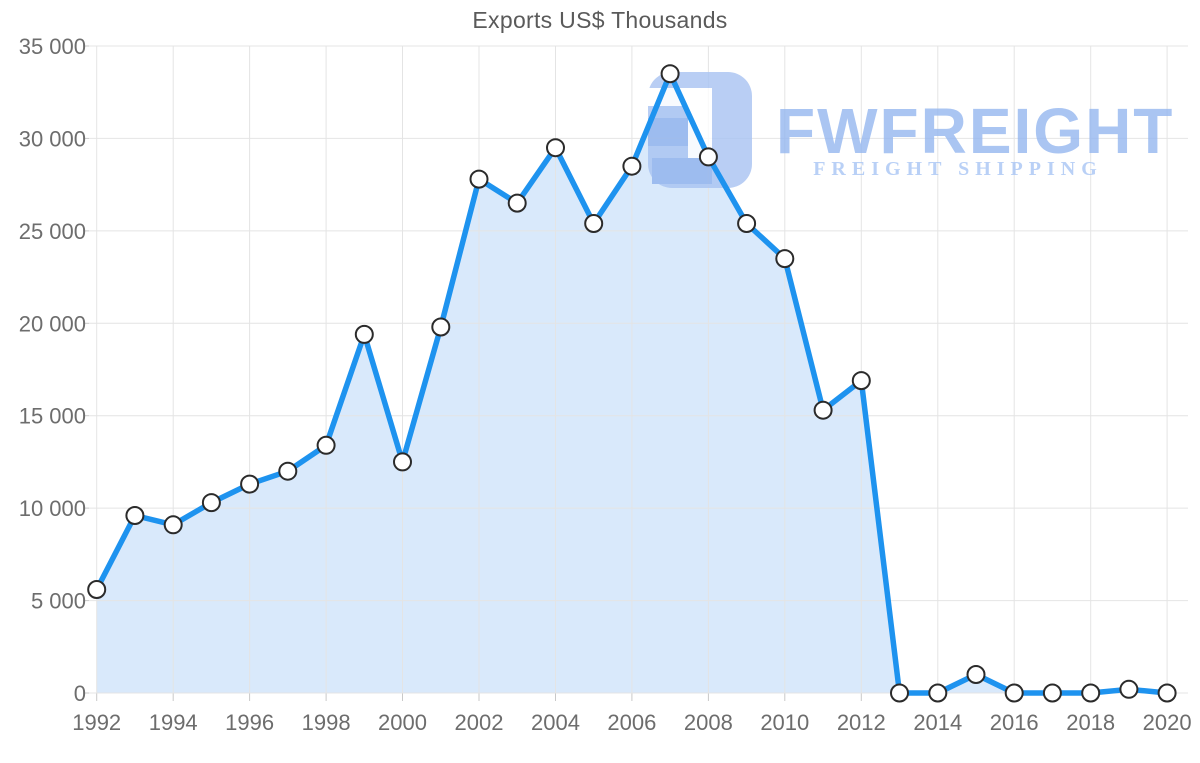 This screenshot has height=763, width=1200. What do you see at coordinates (52, 416) in the screenshot?
I see `y-tick-label: 15 000` at bounding box center [52, 416].